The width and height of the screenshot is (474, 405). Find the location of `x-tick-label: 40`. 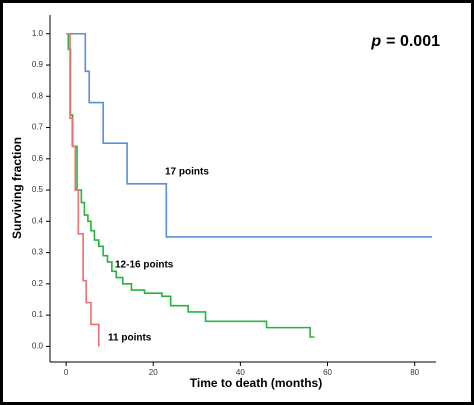

x-tick-label: 40 is located at coordinates (240, 372).